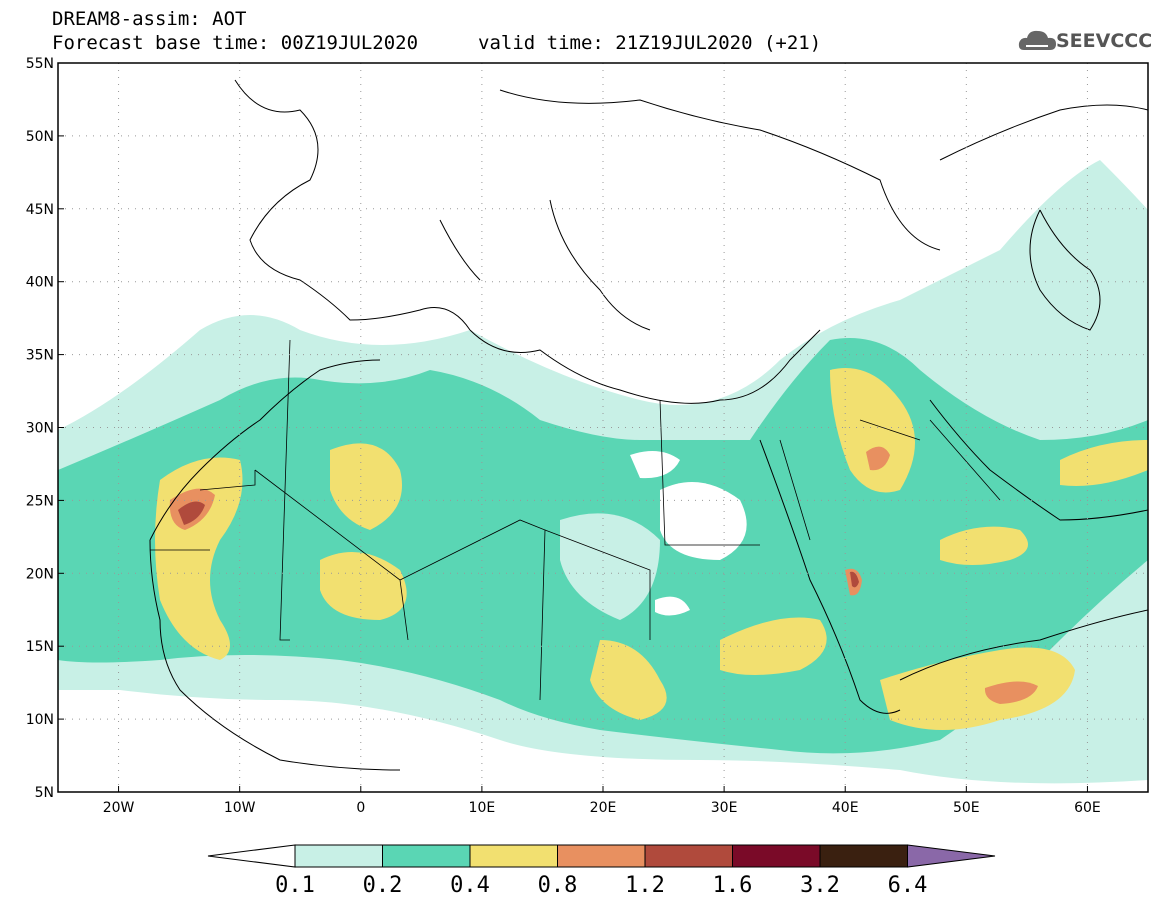  I want to click on seevccc-logo, so click(1088, 41).